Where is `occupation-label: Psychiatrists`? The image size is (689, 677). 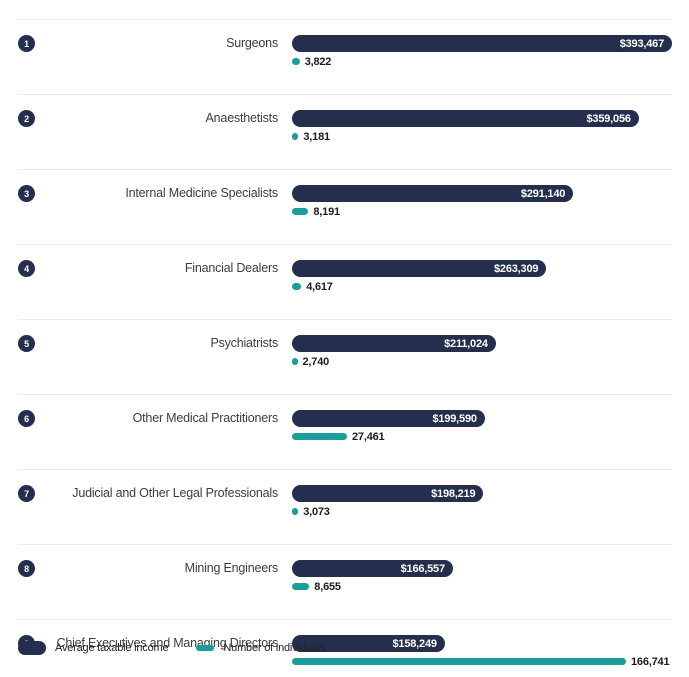
occupation-label: Psychiatrists is located at coordinates (244, 343).